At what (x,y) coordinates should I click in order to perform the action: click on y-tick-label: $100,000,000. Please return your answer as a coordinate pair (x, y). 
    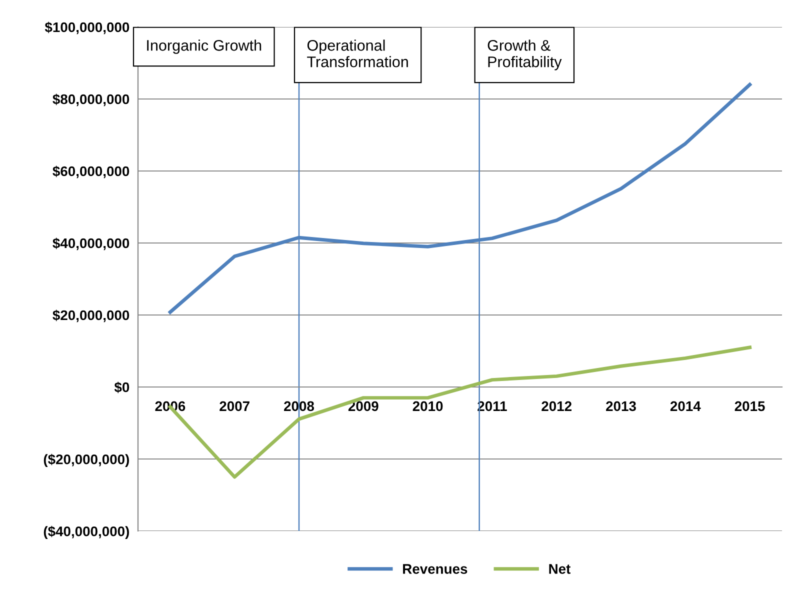
    Looking at the image, I should click on (87, 28).